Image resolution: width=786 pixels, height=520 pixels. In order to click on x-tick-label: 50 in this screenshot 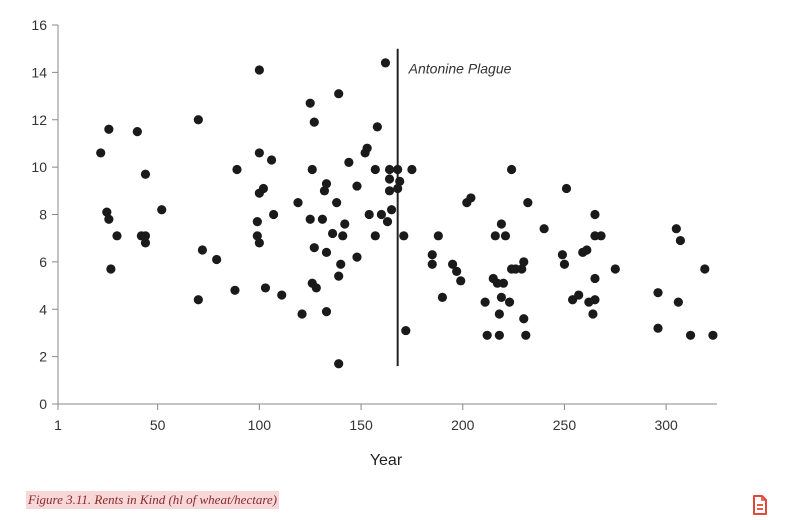, I will do `click(158, 425)`.